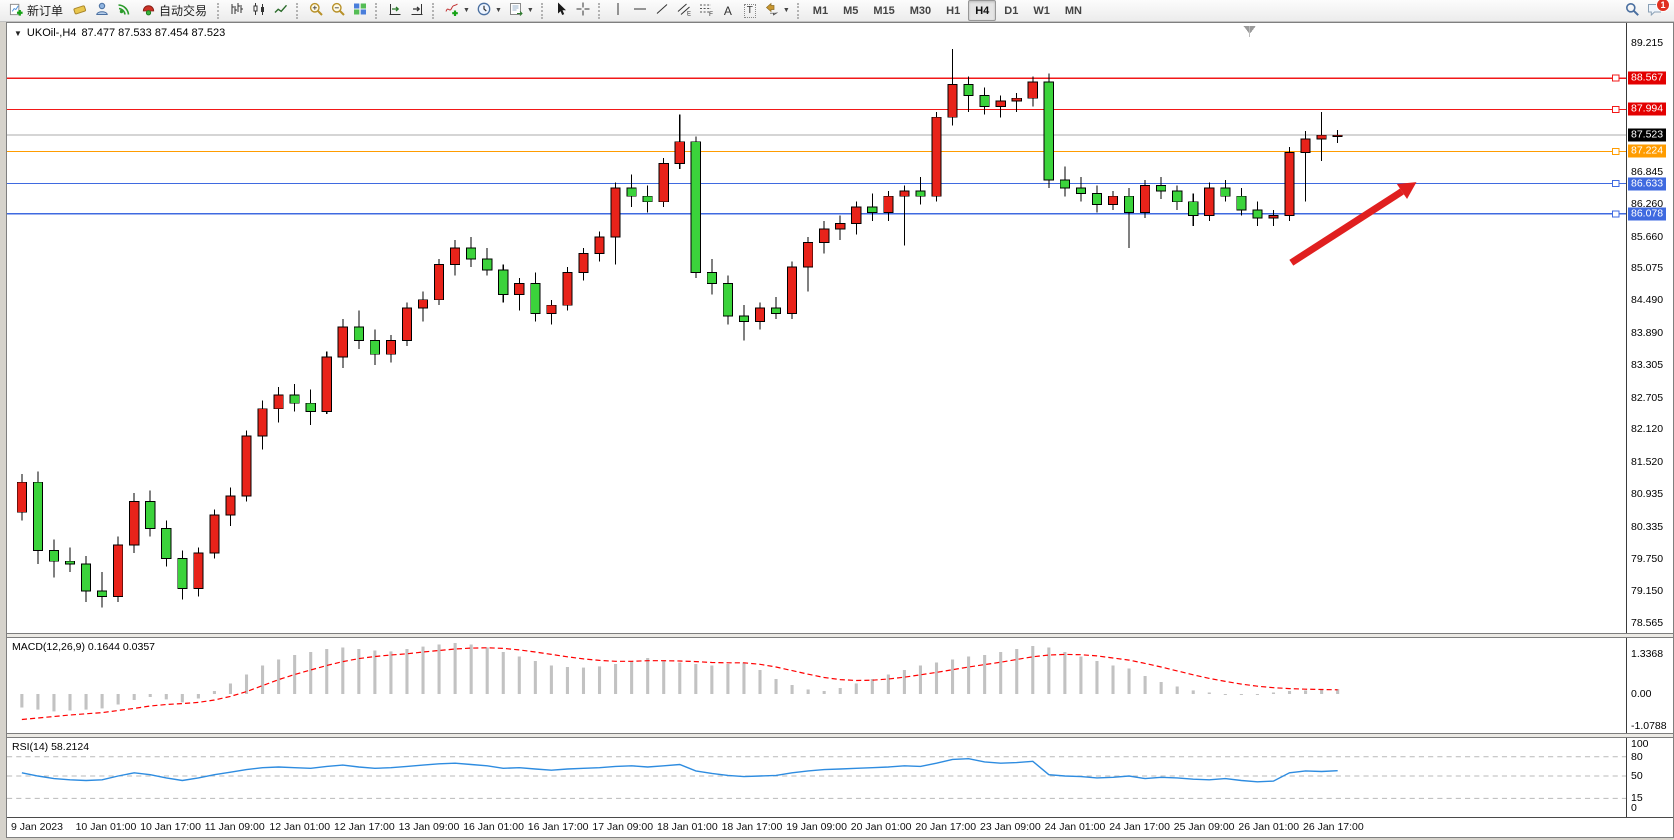  What do you see at coordinates (174, 11) in the screenshot?
I see `autotrade-button: 自动交易` at bounding box center [174, 11].